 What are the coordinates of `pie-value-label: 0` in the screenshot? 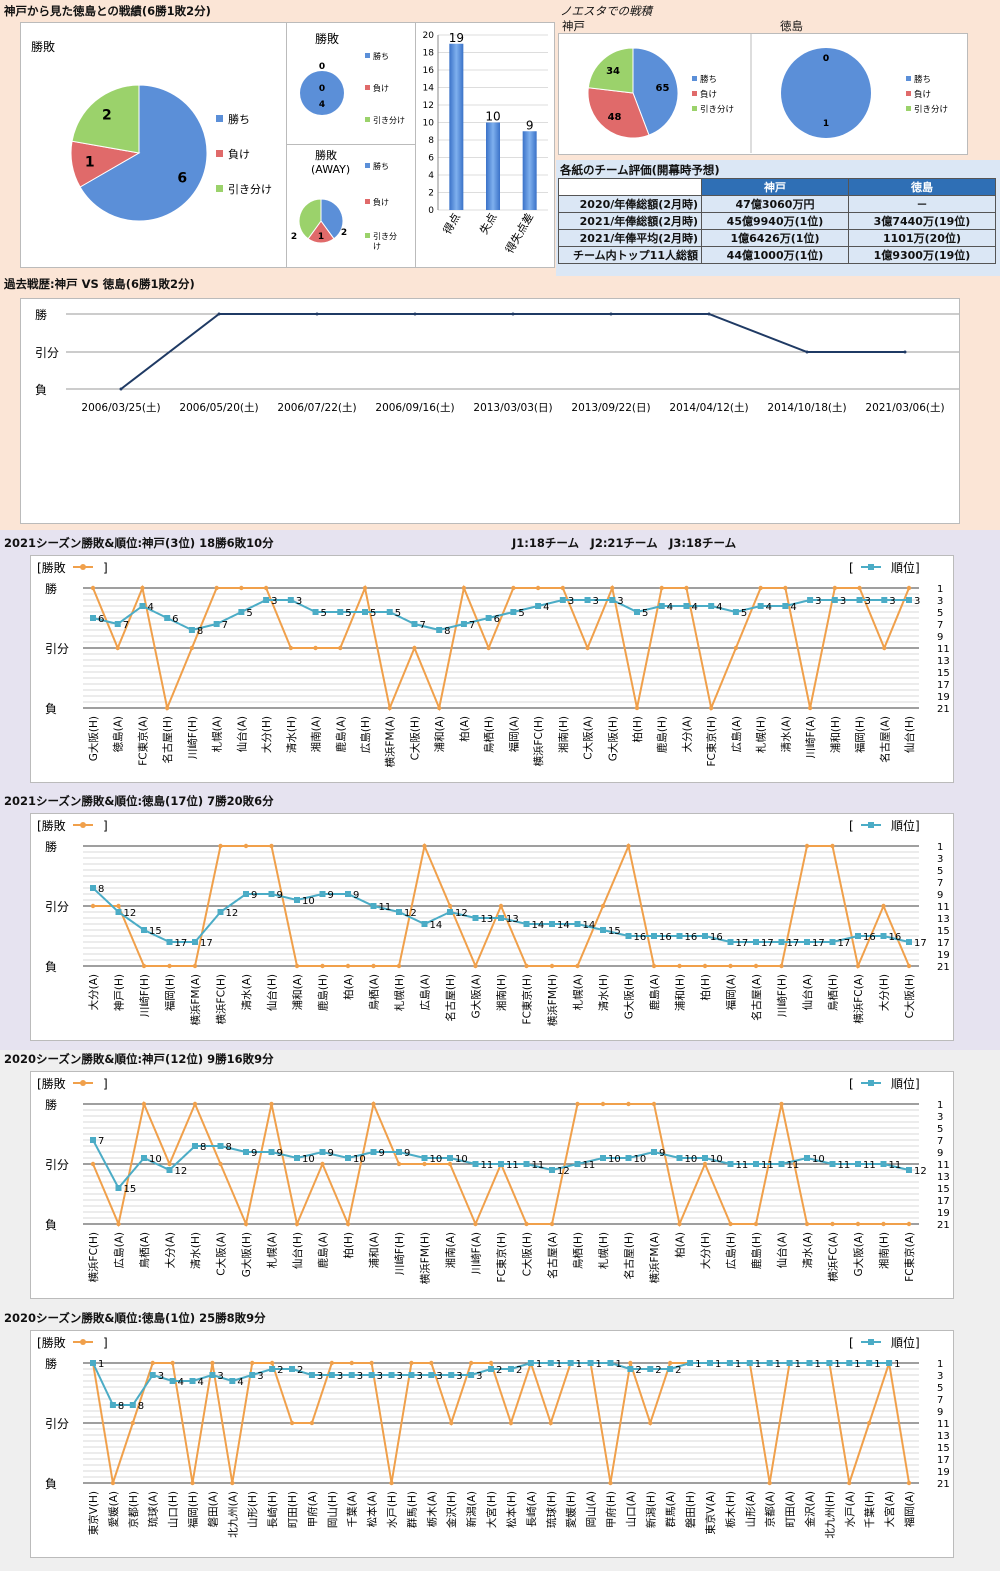 It's located at (322, 89).